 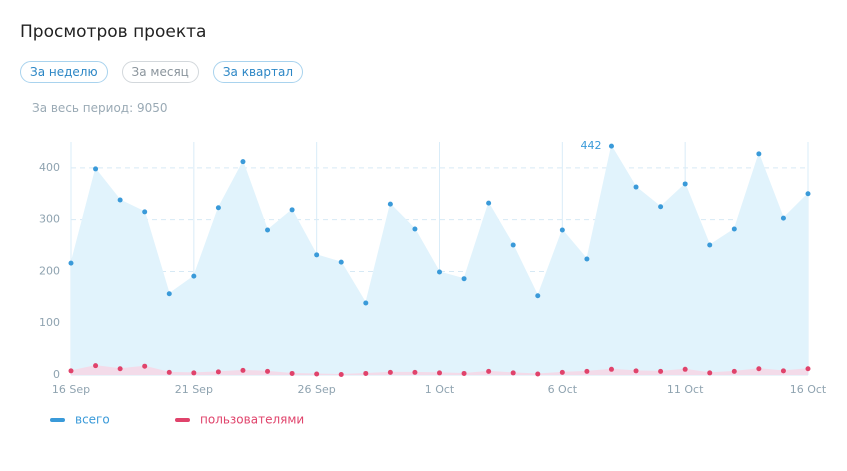 I want to click on area, so click(x=439, y=370).